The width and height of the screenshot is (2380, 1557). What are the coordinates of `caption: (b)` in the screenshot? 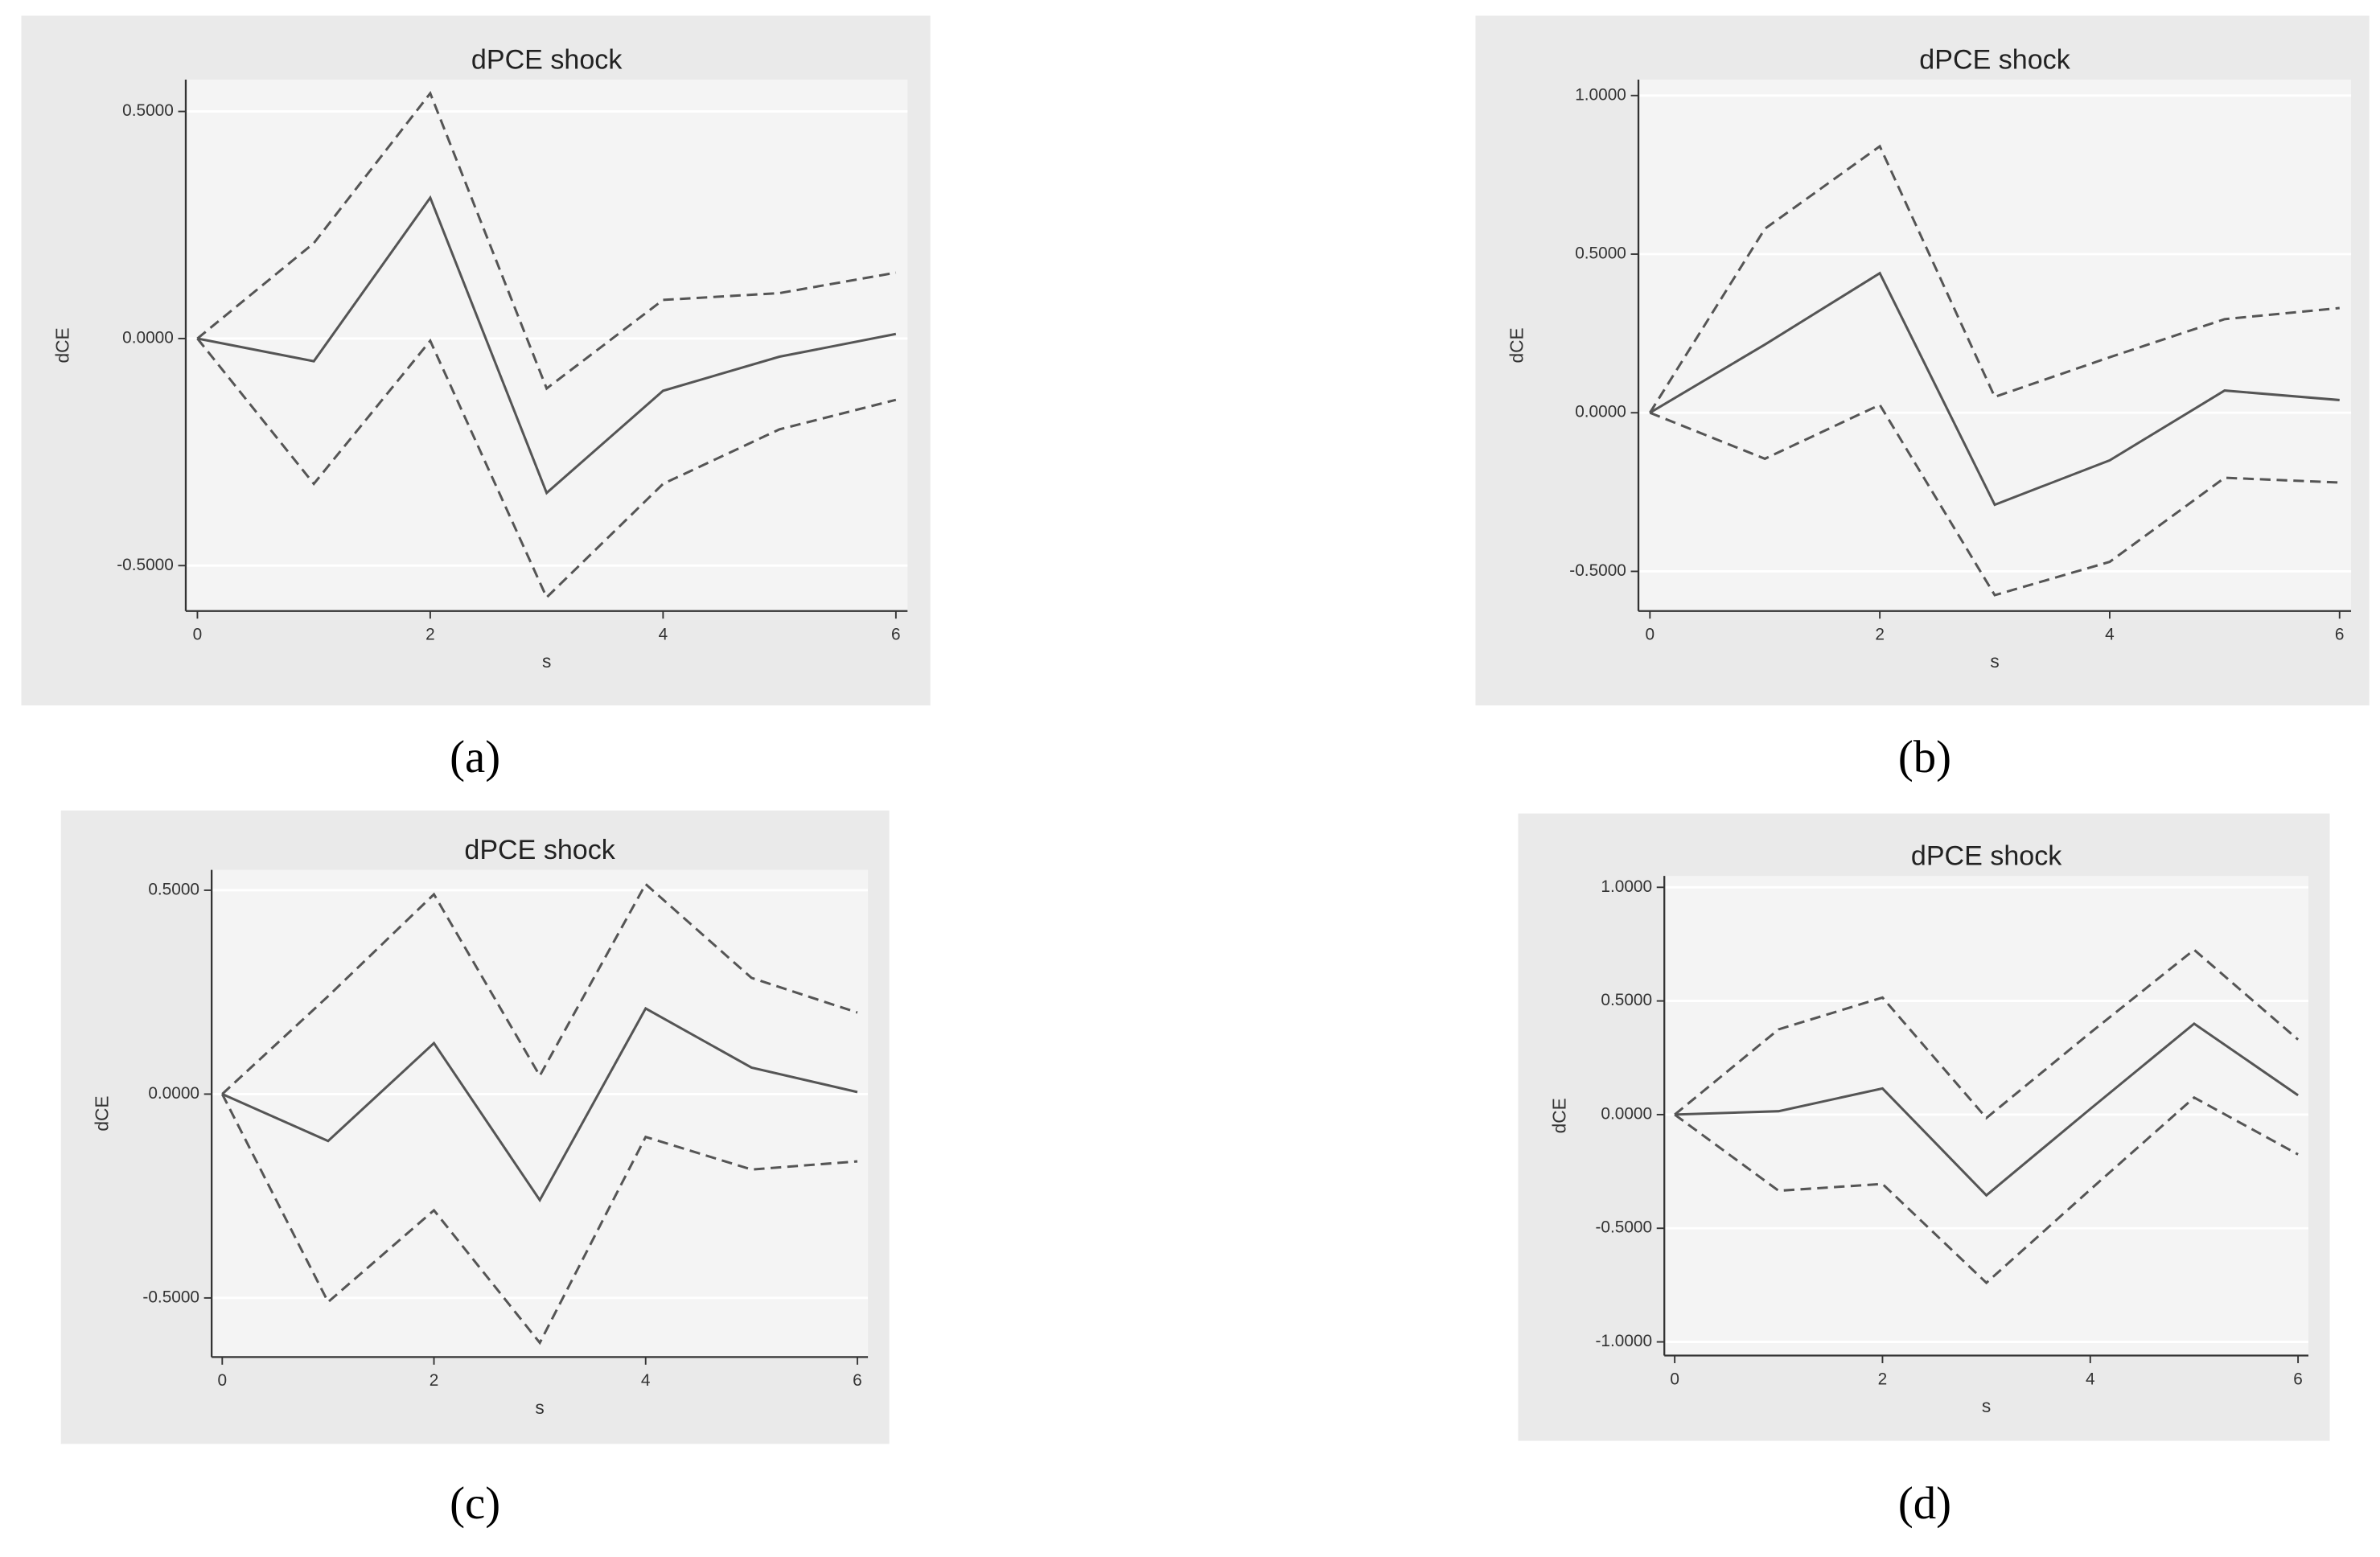 It's located at (1925, 758).